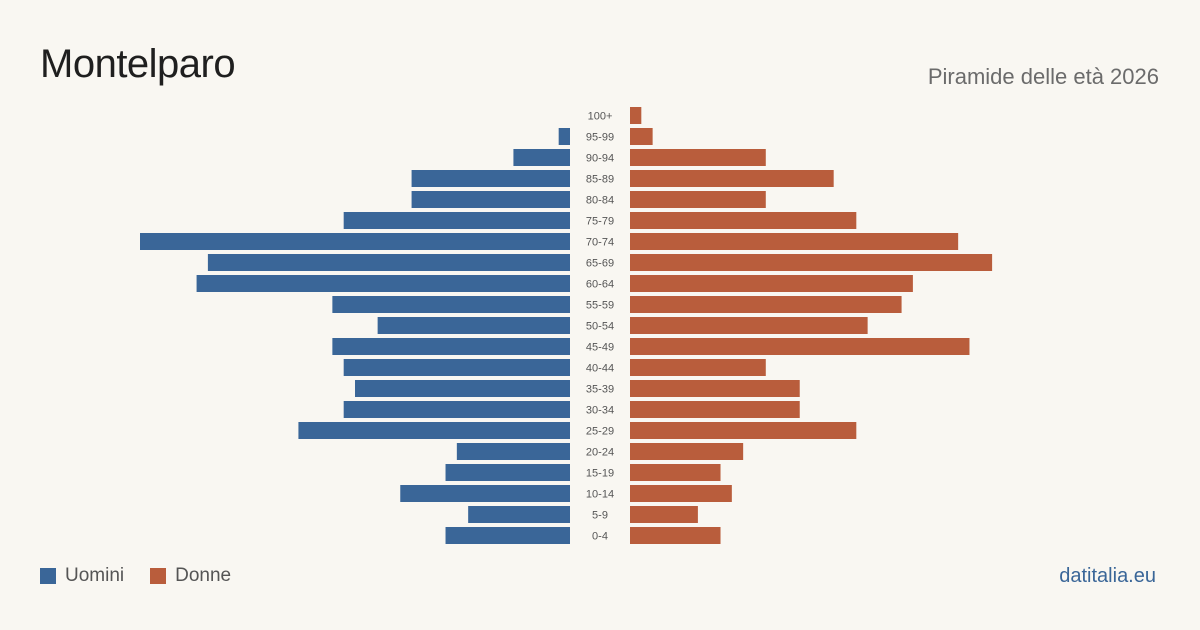 This screenshot has height=630, width=1200. What do you see at coordinates (600, 411) in the screenshot?
I see `age-label-30-34: 30-34` at bounding box center [600, 411].